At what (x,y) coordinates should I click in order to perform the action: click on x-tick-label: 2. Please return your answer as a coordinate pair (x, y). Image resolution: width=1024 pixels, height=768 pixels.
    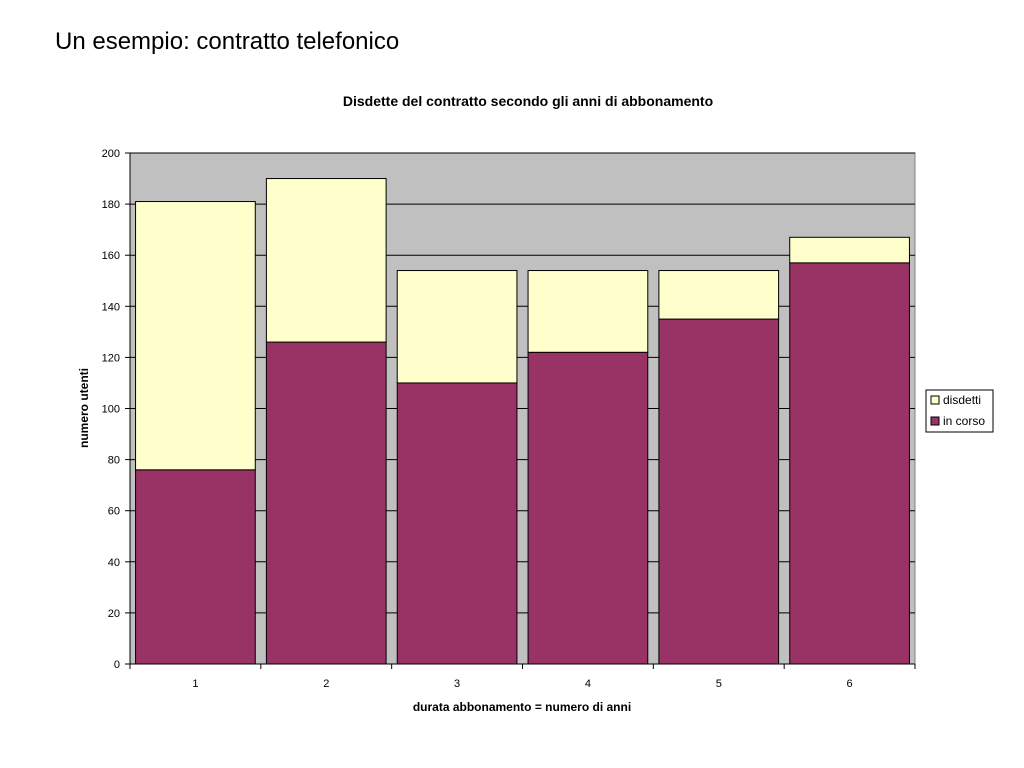
    Looking at the image, I should click on (326, 684).